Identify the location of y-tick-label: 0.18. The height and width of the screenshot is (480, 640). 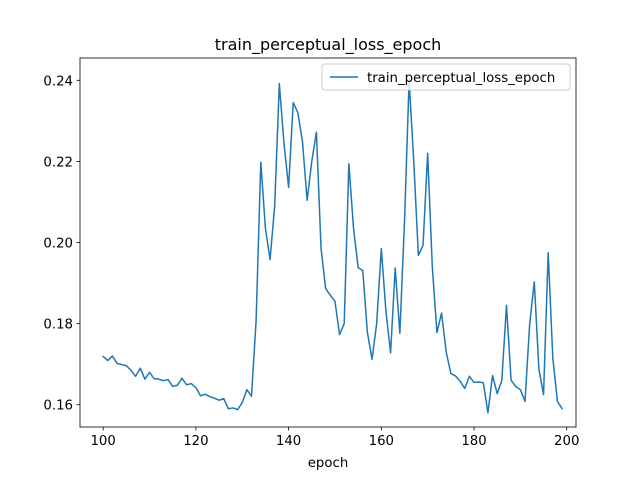
(58, 325).